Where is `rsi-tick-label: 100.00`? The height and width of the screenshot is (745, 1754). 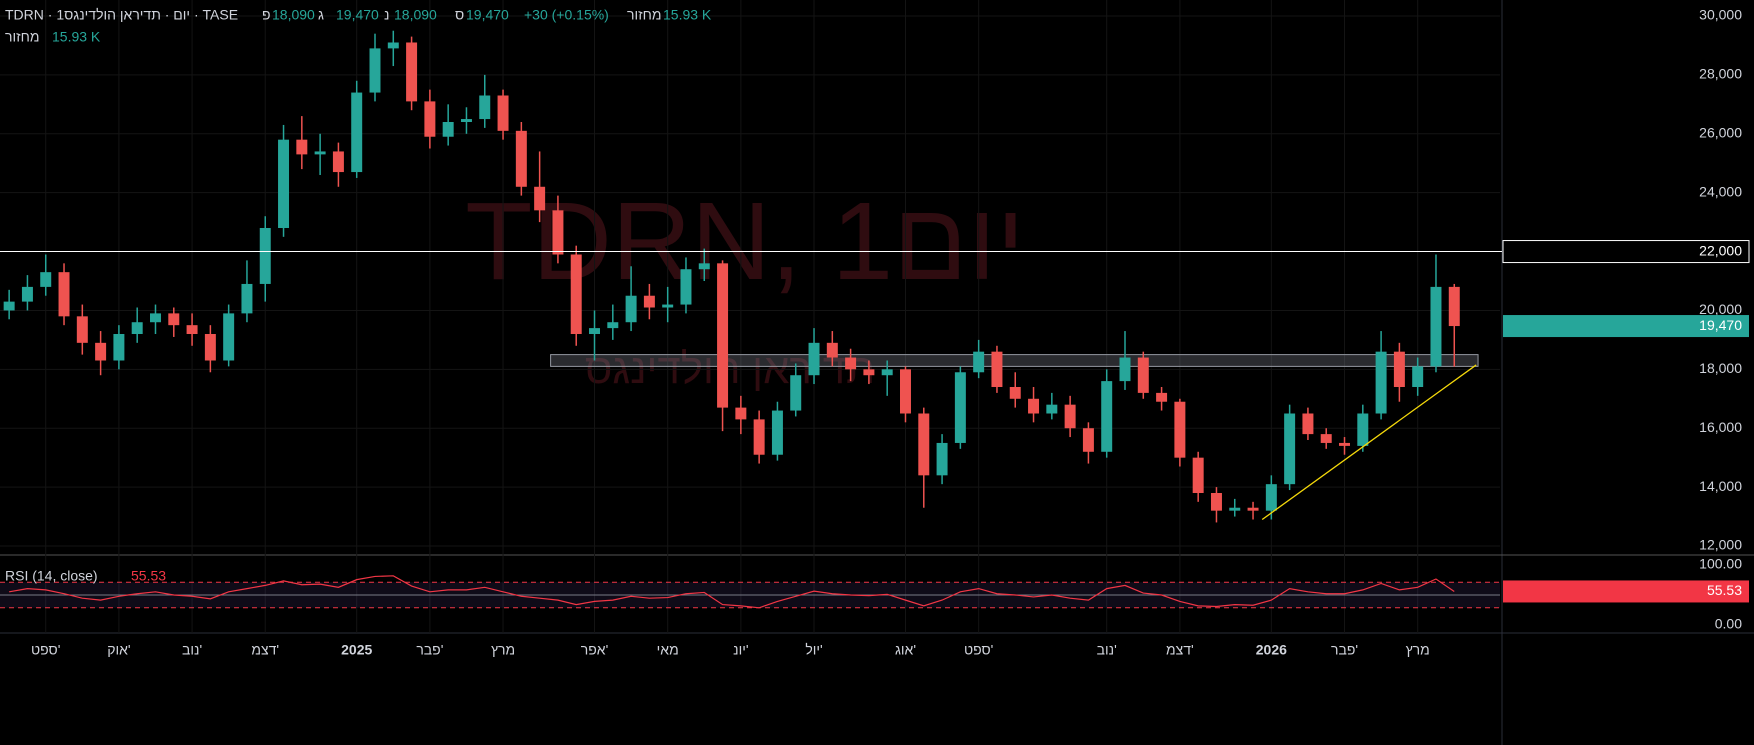
rsi-tick-label: 100.00 is located at coordinates (1720, 564).